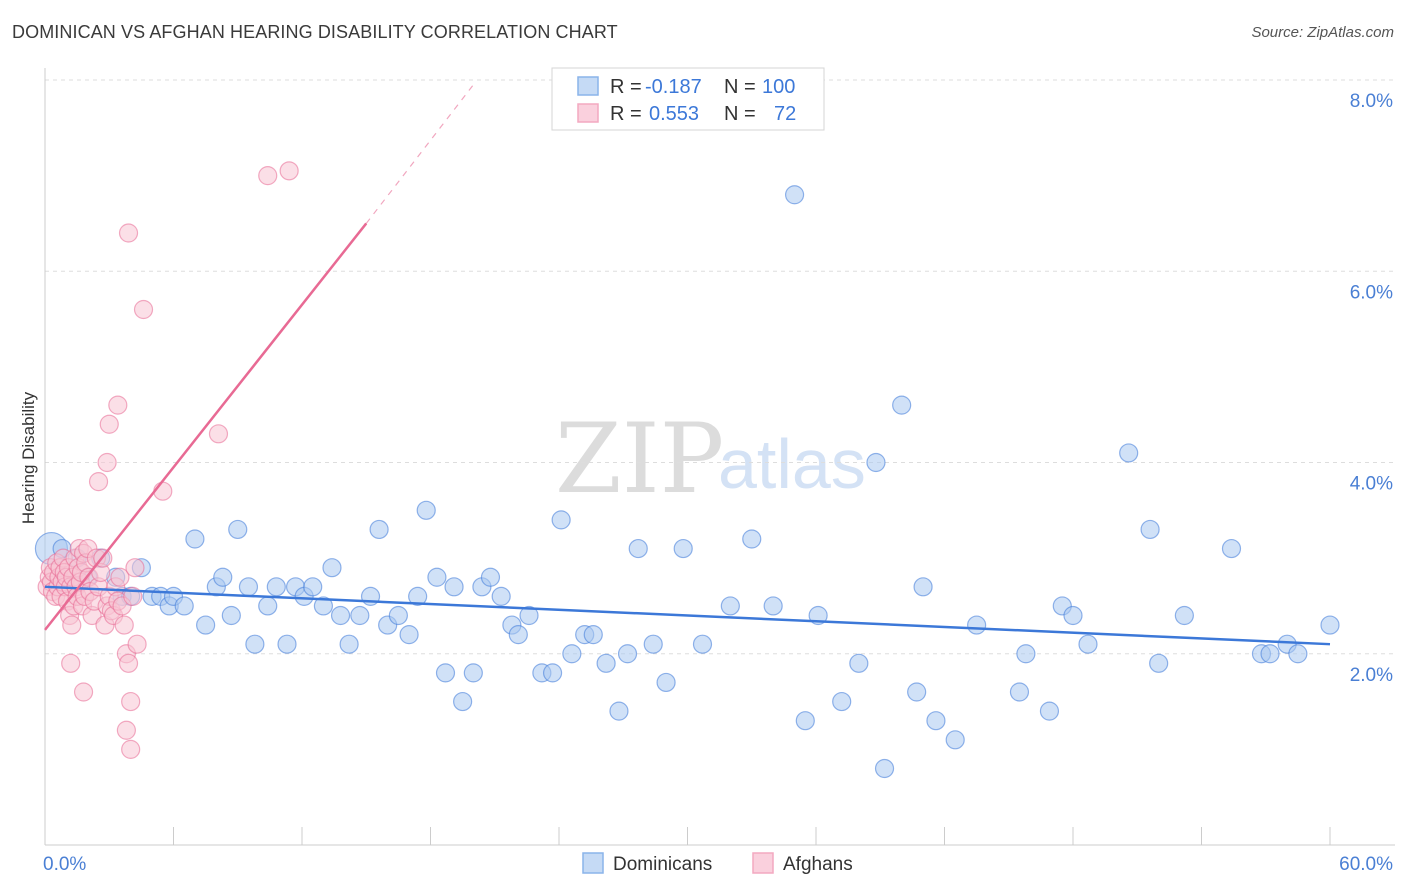 The width and height of the screenshot is (1406, 892). Describe the element at coordinates (1371, 292) in the screenshot. I see `y-tick-label-2: 6.0%` at that location.